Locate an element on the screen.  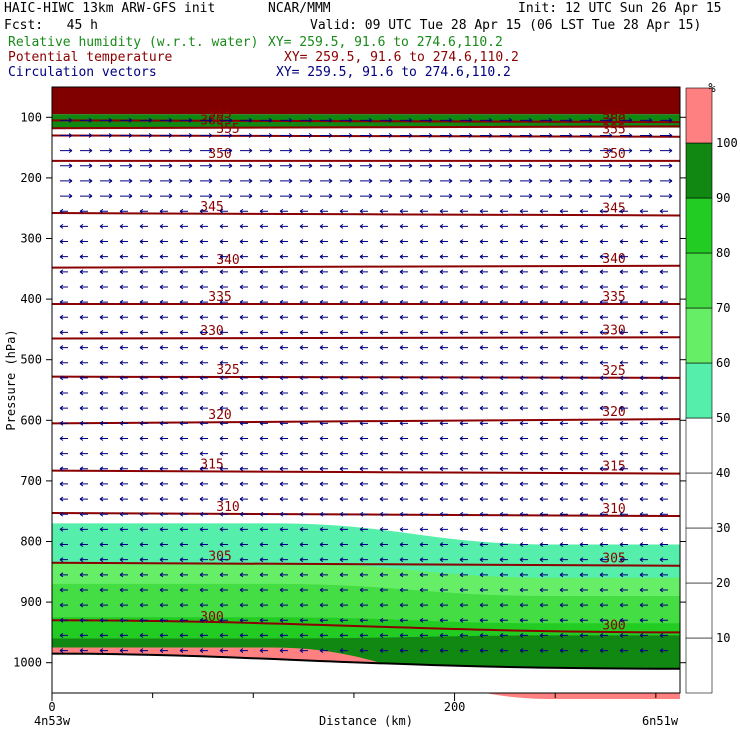
theta-label-345: 345 is located at coordinates (211, 207).